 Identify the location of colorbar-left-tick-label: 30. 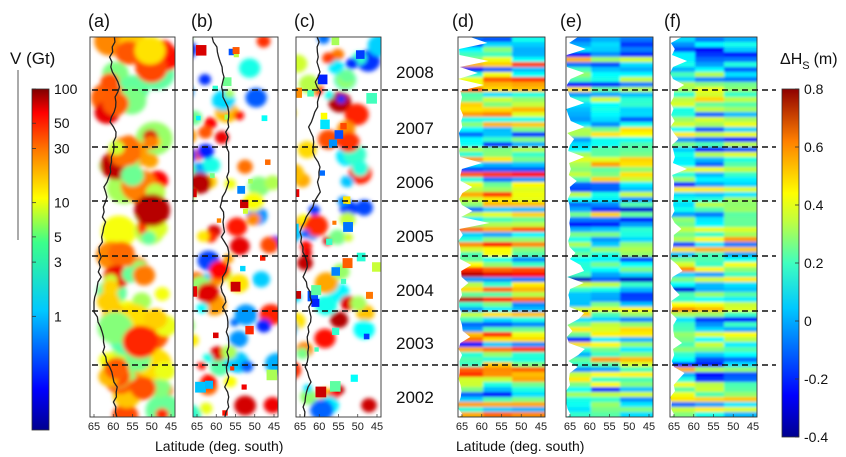
(62, 148).